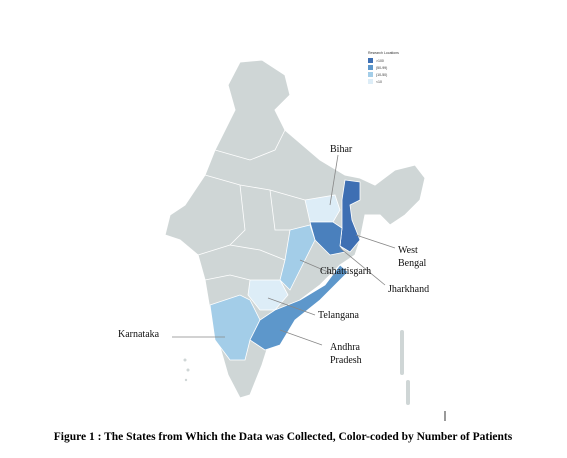 This screenshot has height=458, width=567. Describe the element at coordinates (251, 205) in the screenshot. I see `state-borders` at that location.